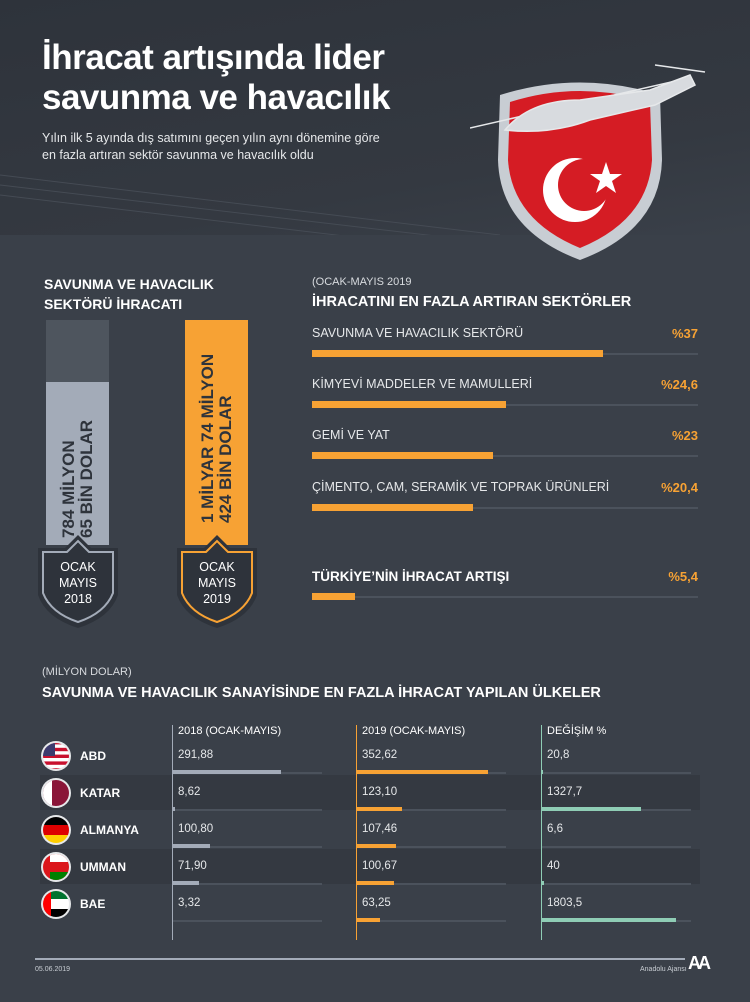 This screenshot has height=1002, width=750. Describe the element at coordinates (684, 333) in the screenshot. I see `sector-value: %37` at that location.